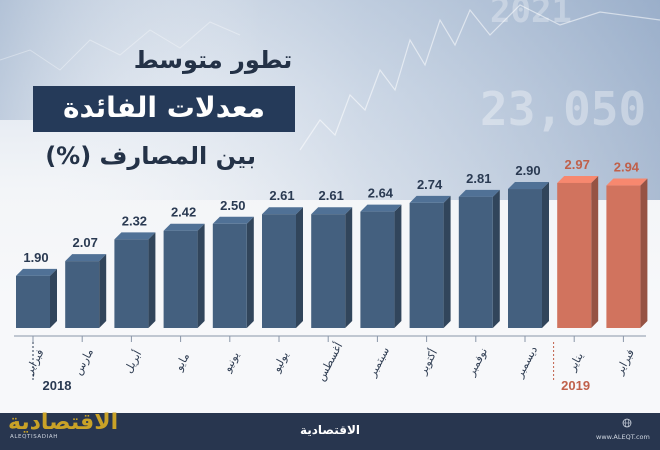 The width and height of the screenshot is (660, 450). Describe the element at coordinates (430, 199) in the screenshot. I see `bar-9-top` at that location.